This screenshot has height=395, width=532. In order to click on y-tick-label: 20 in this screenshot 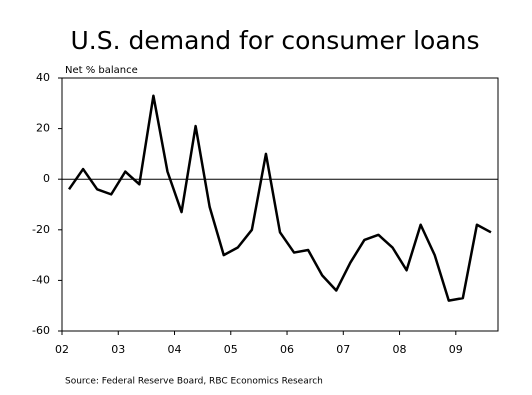, I will do `click(43, 128)`.